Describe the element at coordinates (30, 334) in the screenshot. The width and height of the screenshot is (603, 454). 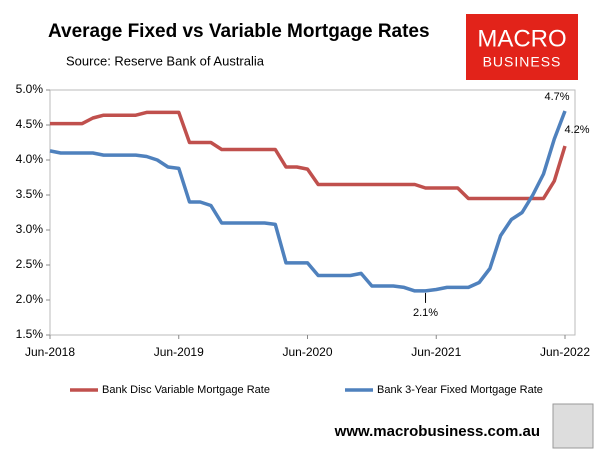
I see `y-tick-label: 1.5%` at that location.